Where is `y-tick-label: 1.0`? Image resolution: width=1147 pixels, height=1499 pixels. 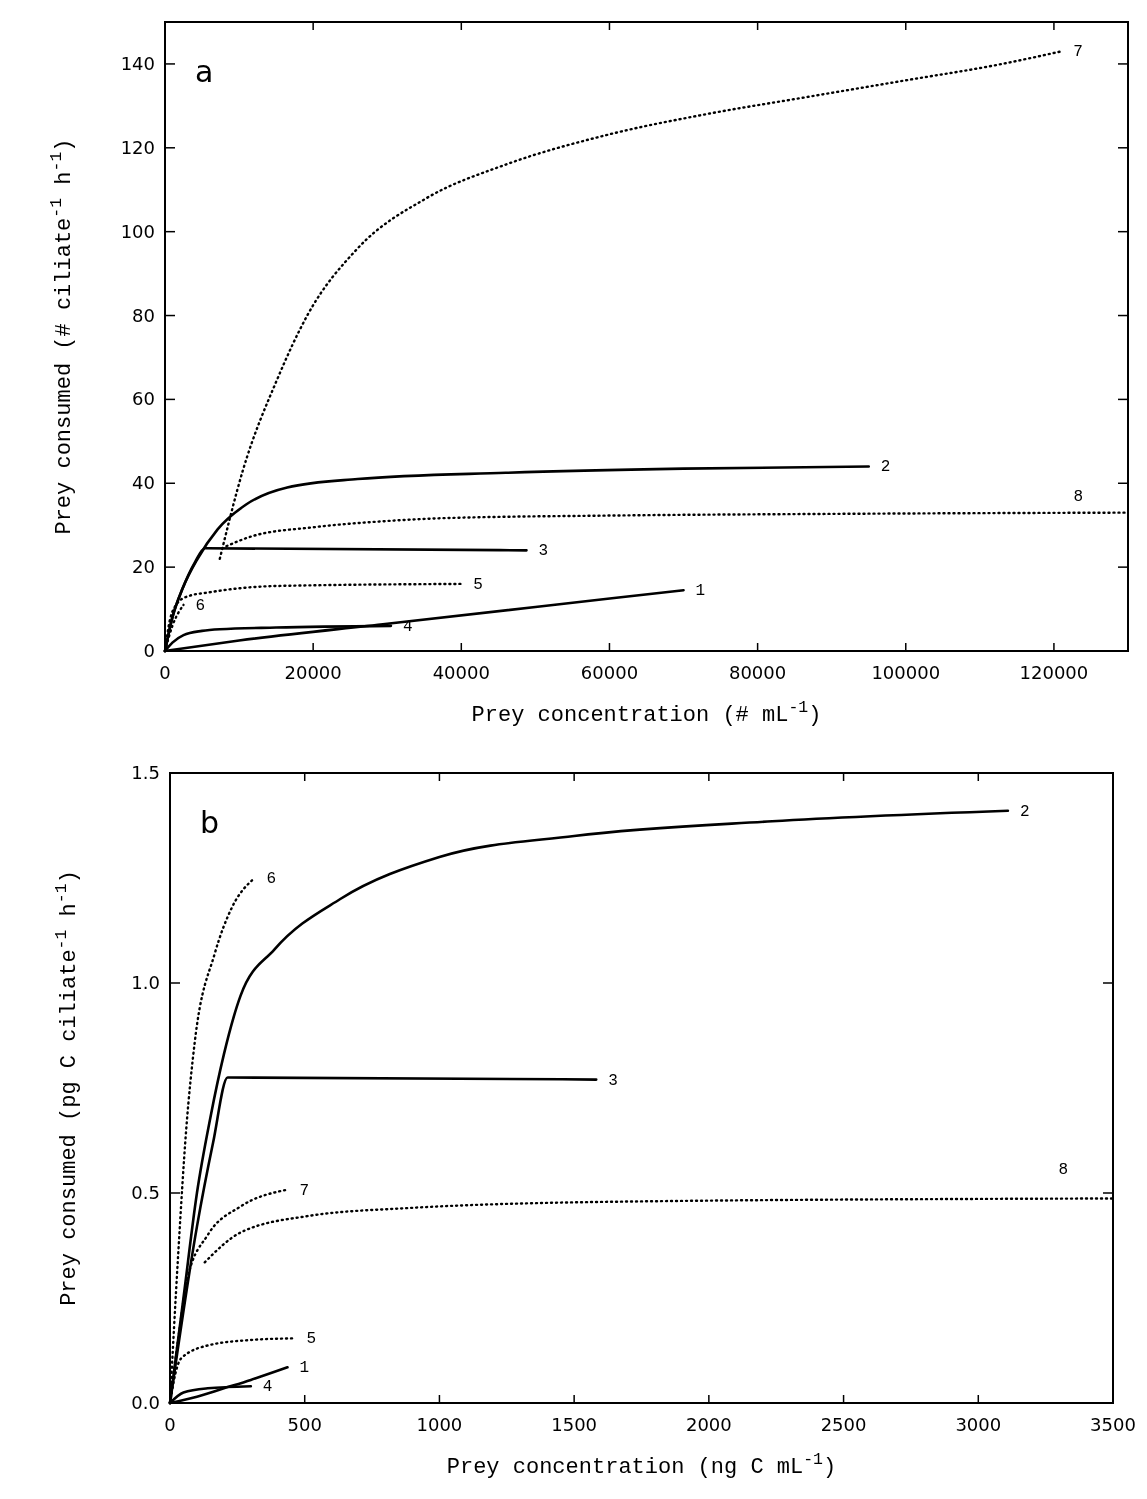
y-tick-label: 1.0 is located at coordinates (145, 982).